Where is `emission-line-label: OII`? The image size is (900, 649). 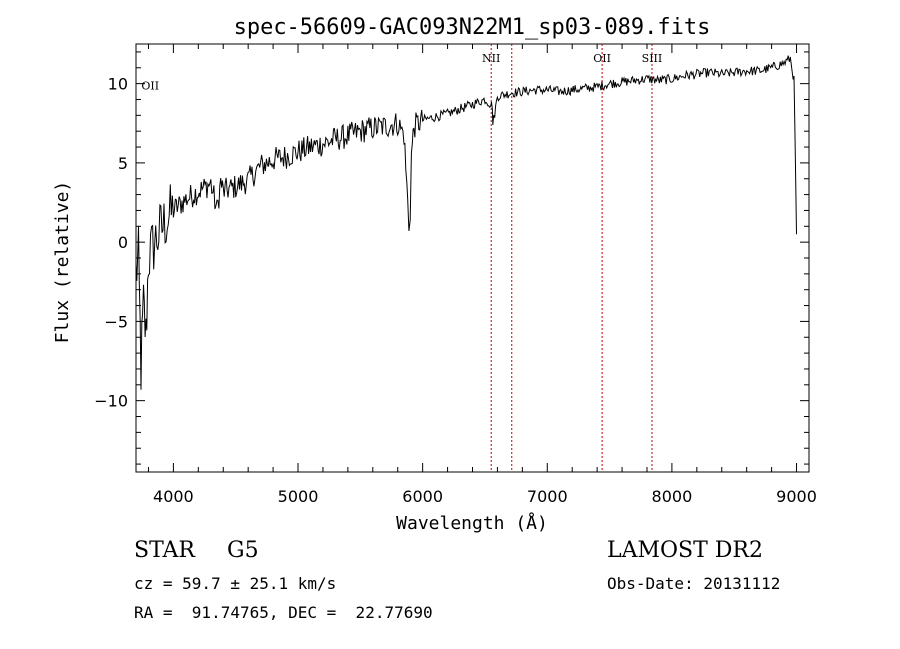 emission-line-label: OII is located at coordinates (602, 58).